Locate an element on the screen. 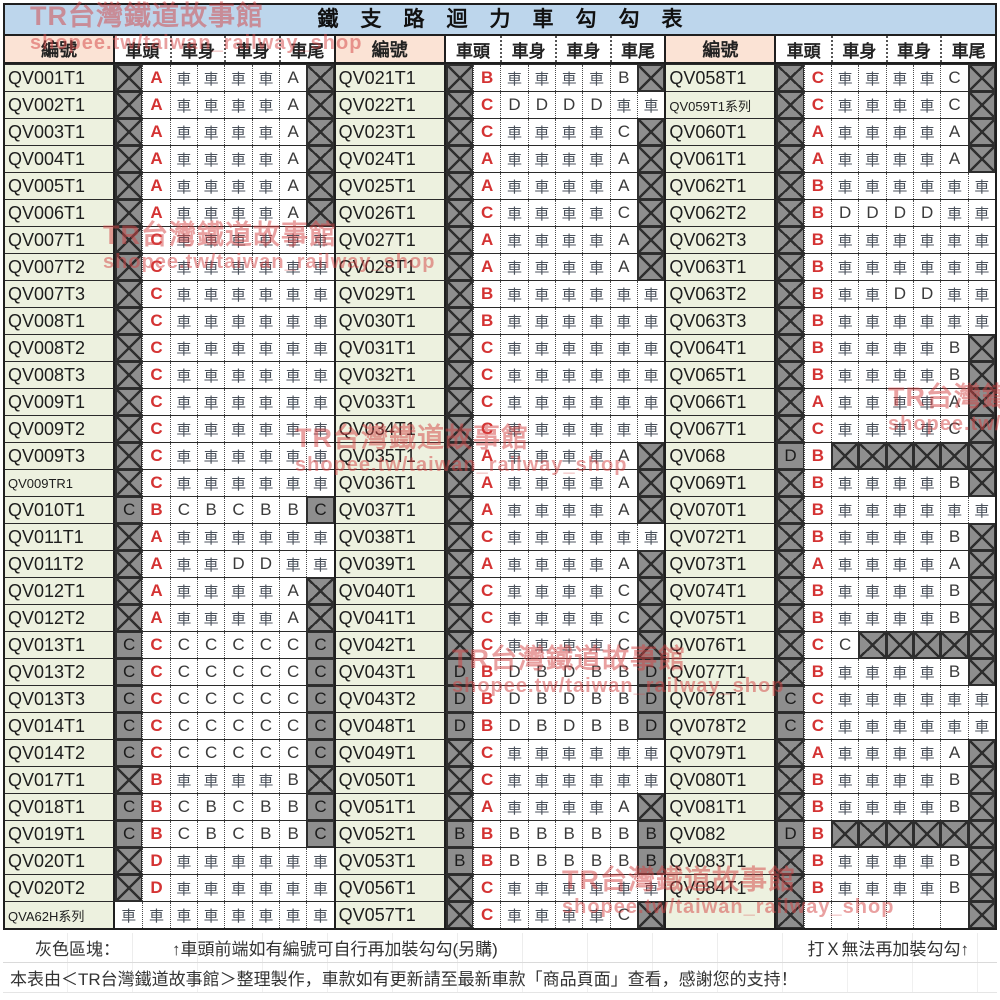  table-row: QV062T1 B 車車車車車車 is located at coordinates (831, 185).